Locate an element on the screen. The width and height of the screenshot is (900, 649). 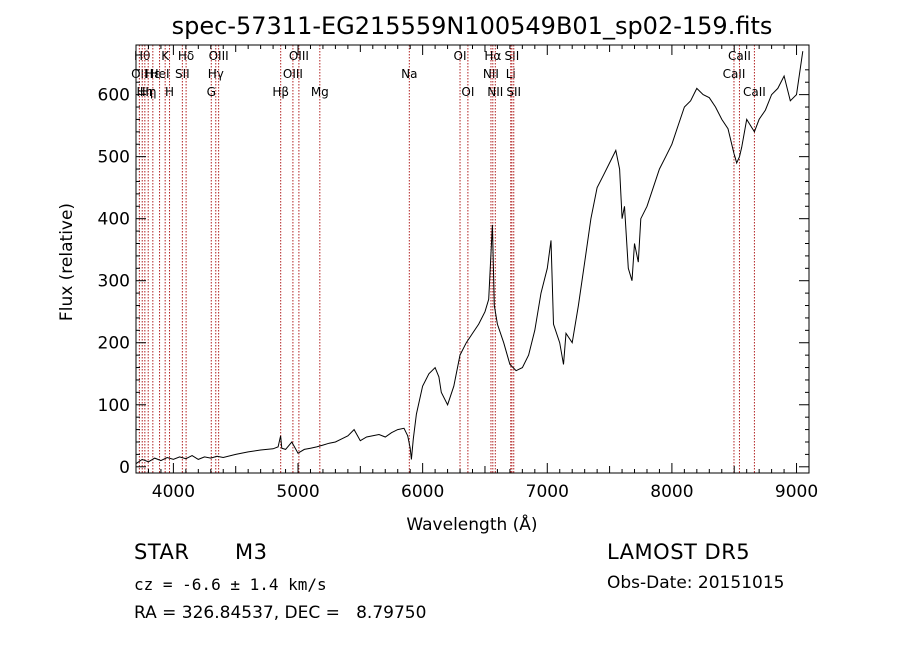
x-tick-label: 7000 is located at coordinates (547, 492).